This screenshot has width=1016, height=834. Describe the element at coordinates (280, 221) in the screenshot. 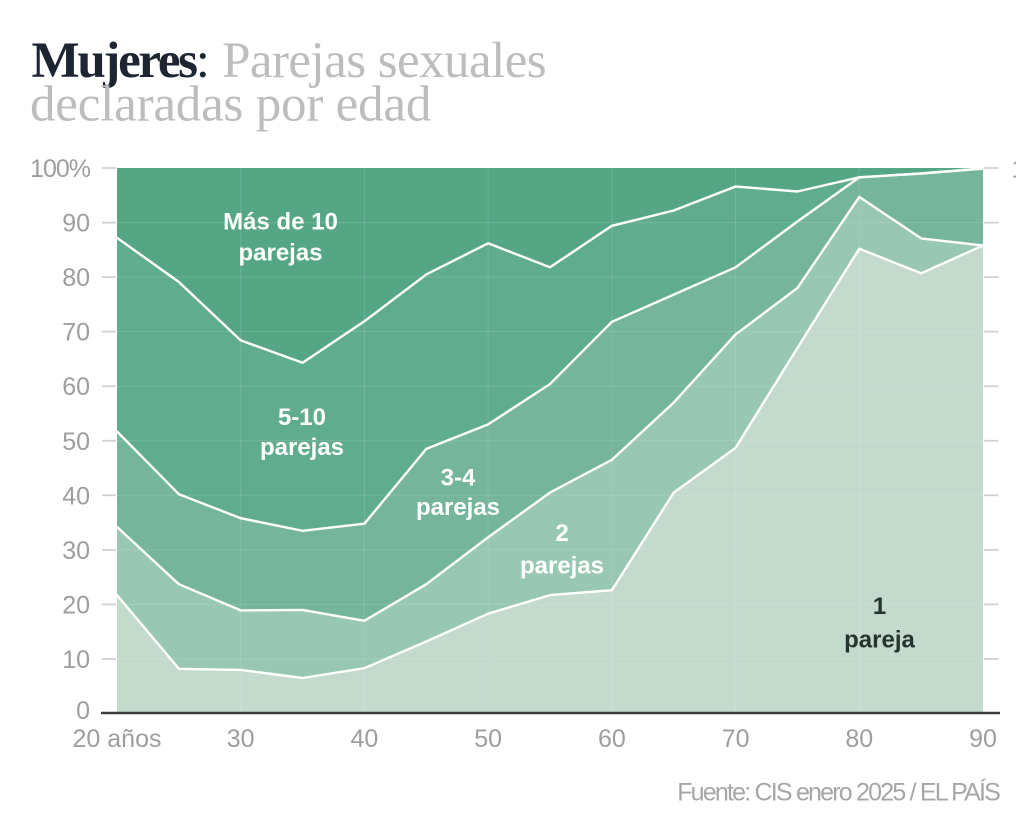

I see `svg-text: Más de 10` at that location.